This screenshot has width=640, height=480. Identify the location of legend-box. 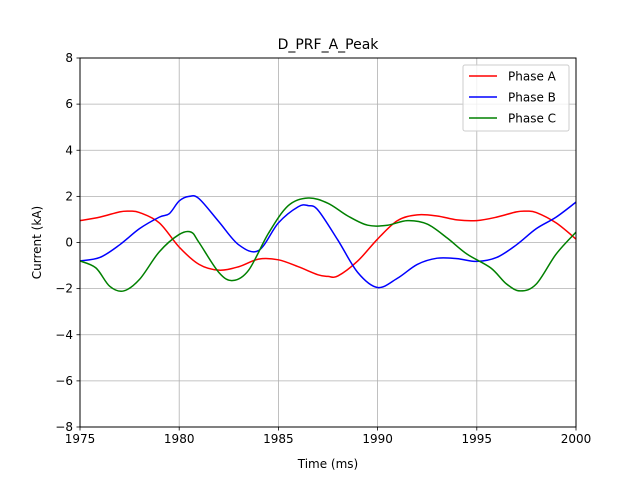
(516, 98).